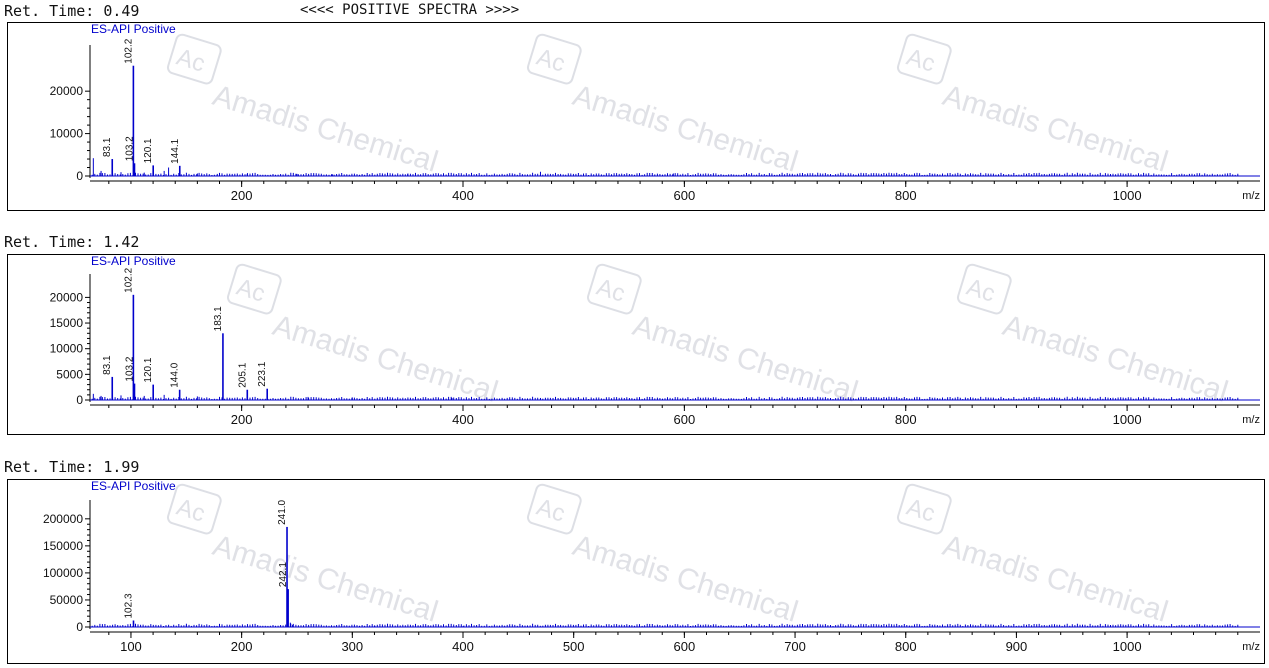 This screenshot has height=668, width=1269. I want to click on x-tick-label: 900, so click(1017, 646).